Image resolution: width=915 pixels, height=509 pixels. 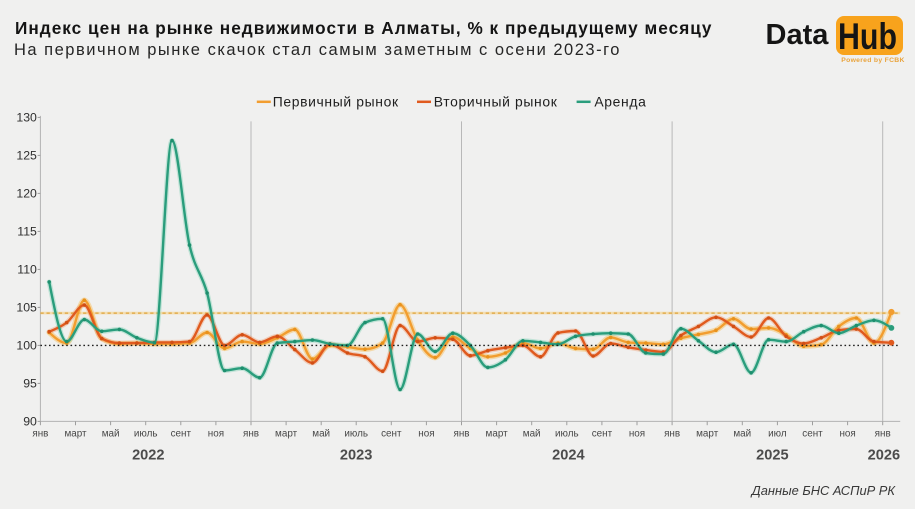 I want to click on svg-text: 2025, so click(x=772, y=456).